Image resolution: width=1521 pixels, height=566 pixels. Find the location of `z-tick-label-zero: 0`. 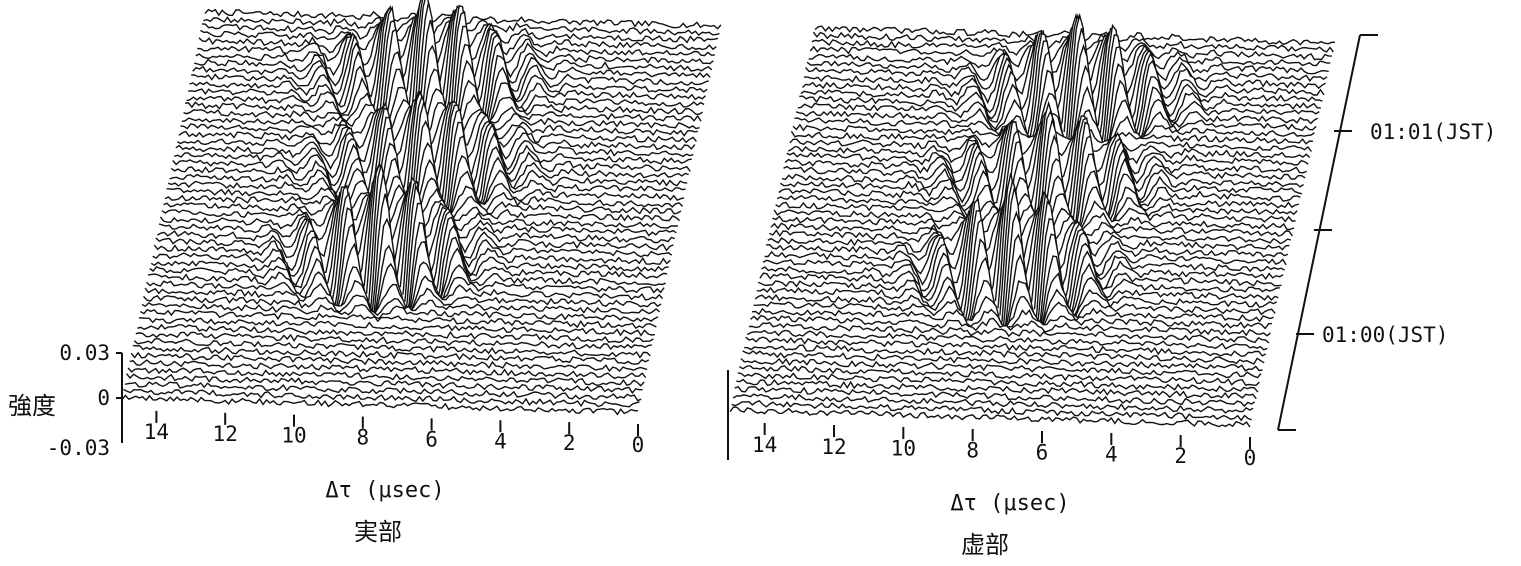

z-tick-label-zero: 0 is located at coordinates (103, 398).